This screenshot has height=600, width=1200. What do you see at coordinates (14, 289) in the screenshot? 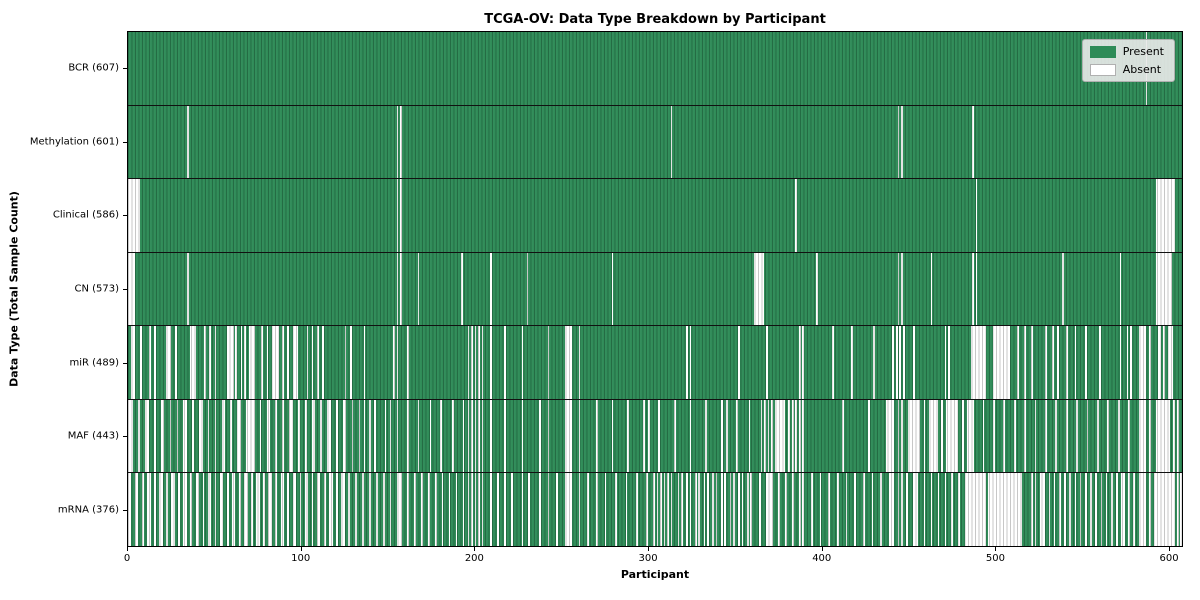
I see `y-axis-label: Data Type (Total Sample Count)` at bounding box center [14, 289].